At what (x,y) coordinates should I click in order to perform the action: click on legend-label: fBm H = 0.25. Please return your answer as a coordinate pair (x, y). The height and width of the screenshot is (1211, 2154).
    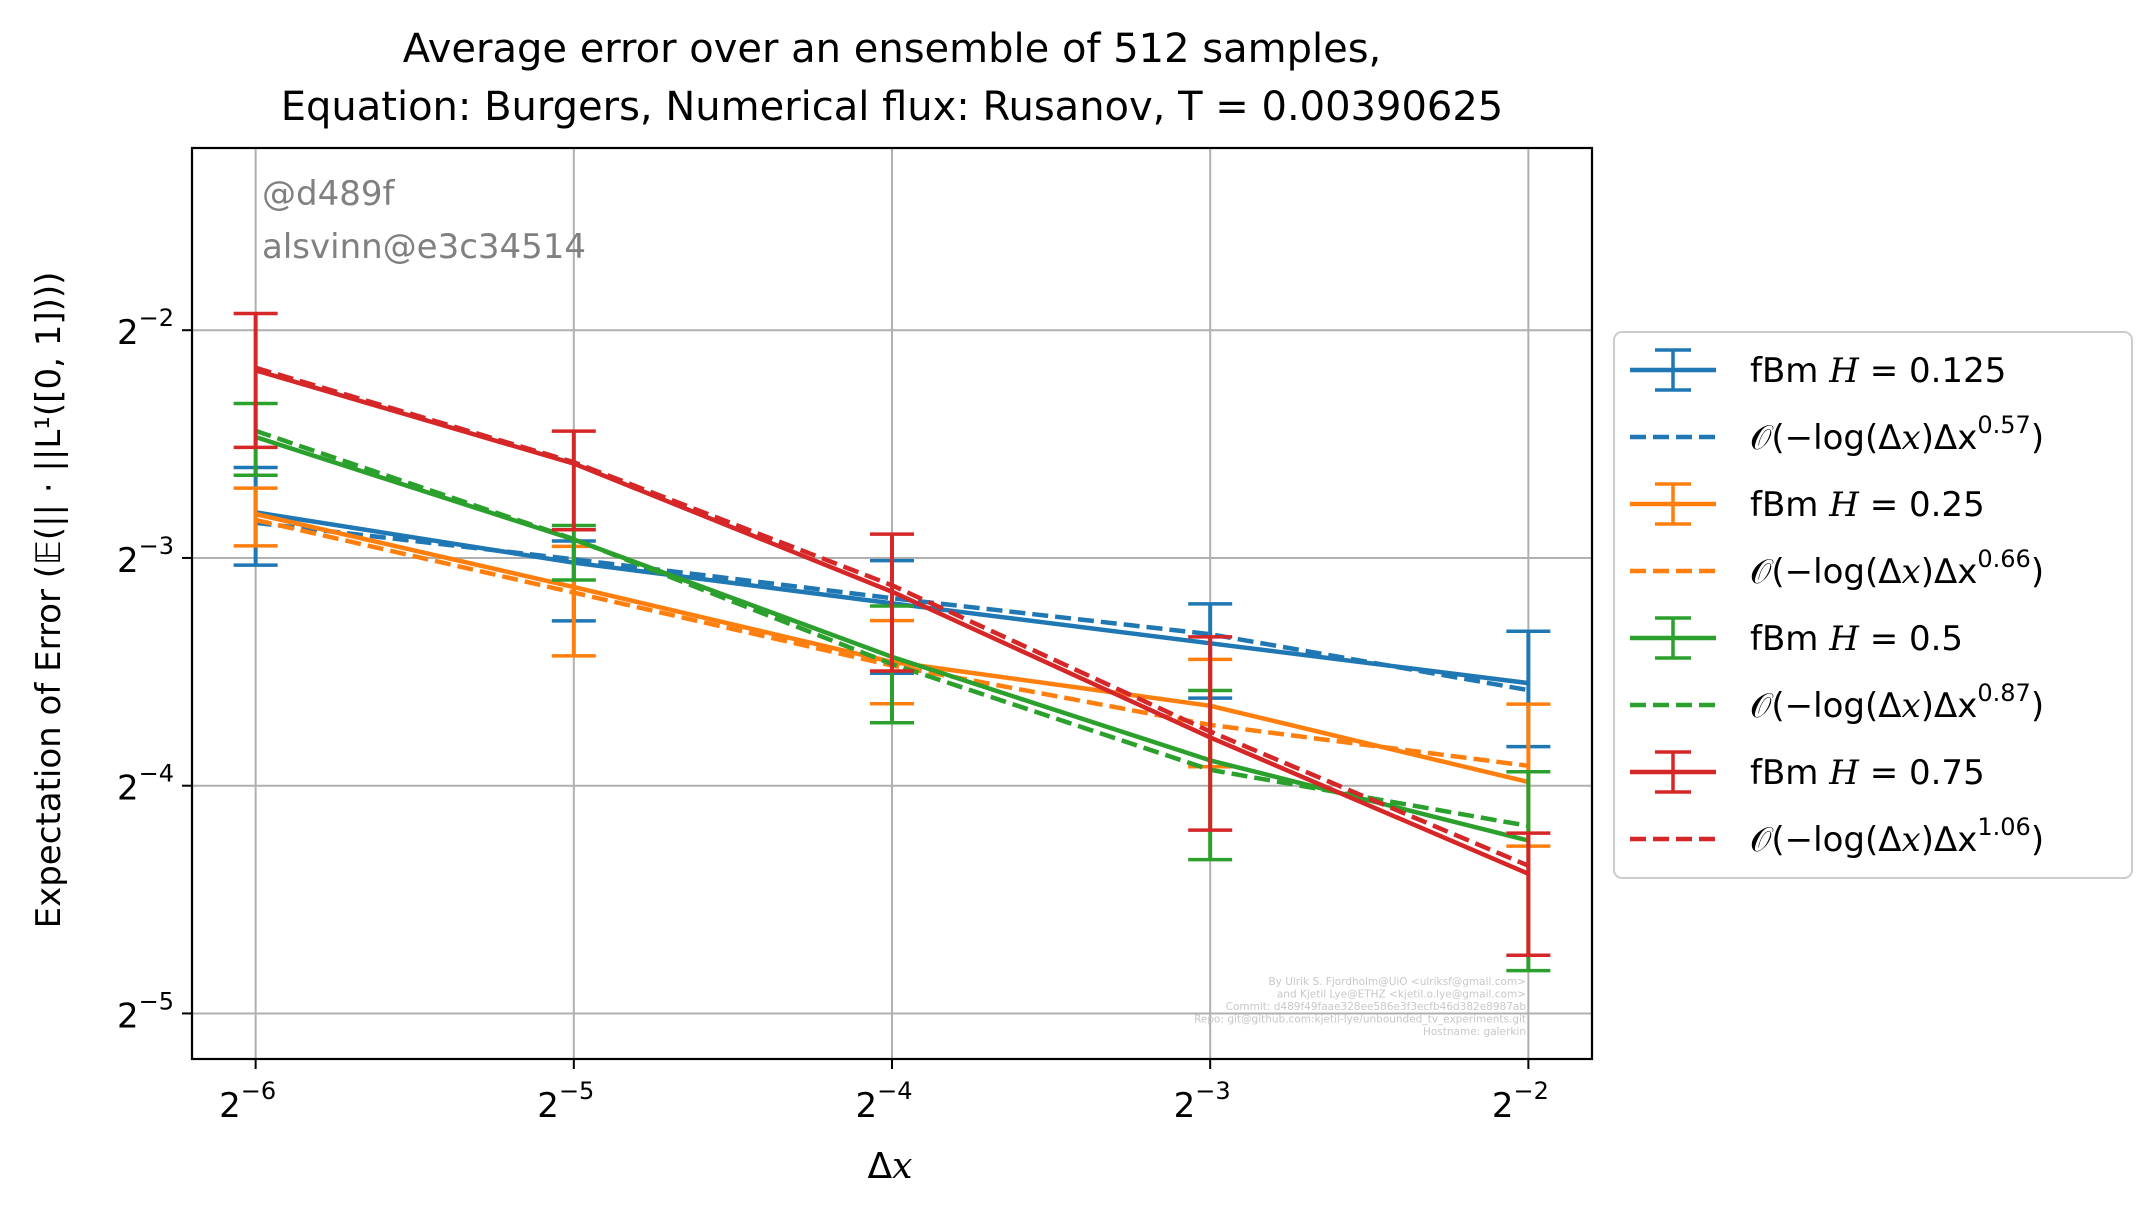
    Looking at the image, I should click on (1867, 505).